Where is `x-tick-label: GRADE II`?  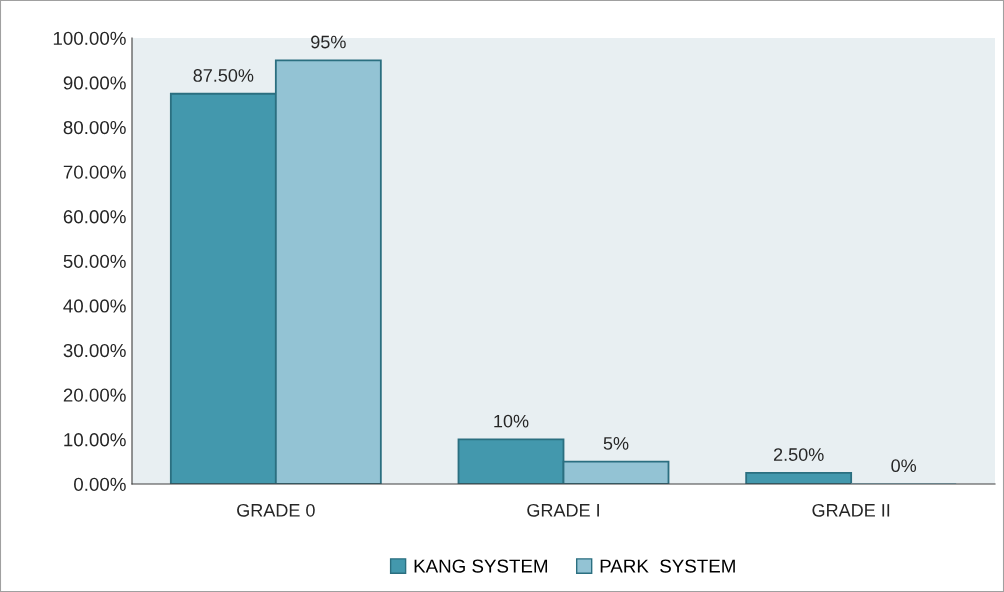
x-tick-label: GRADE II is located at coordinates (851, 510).